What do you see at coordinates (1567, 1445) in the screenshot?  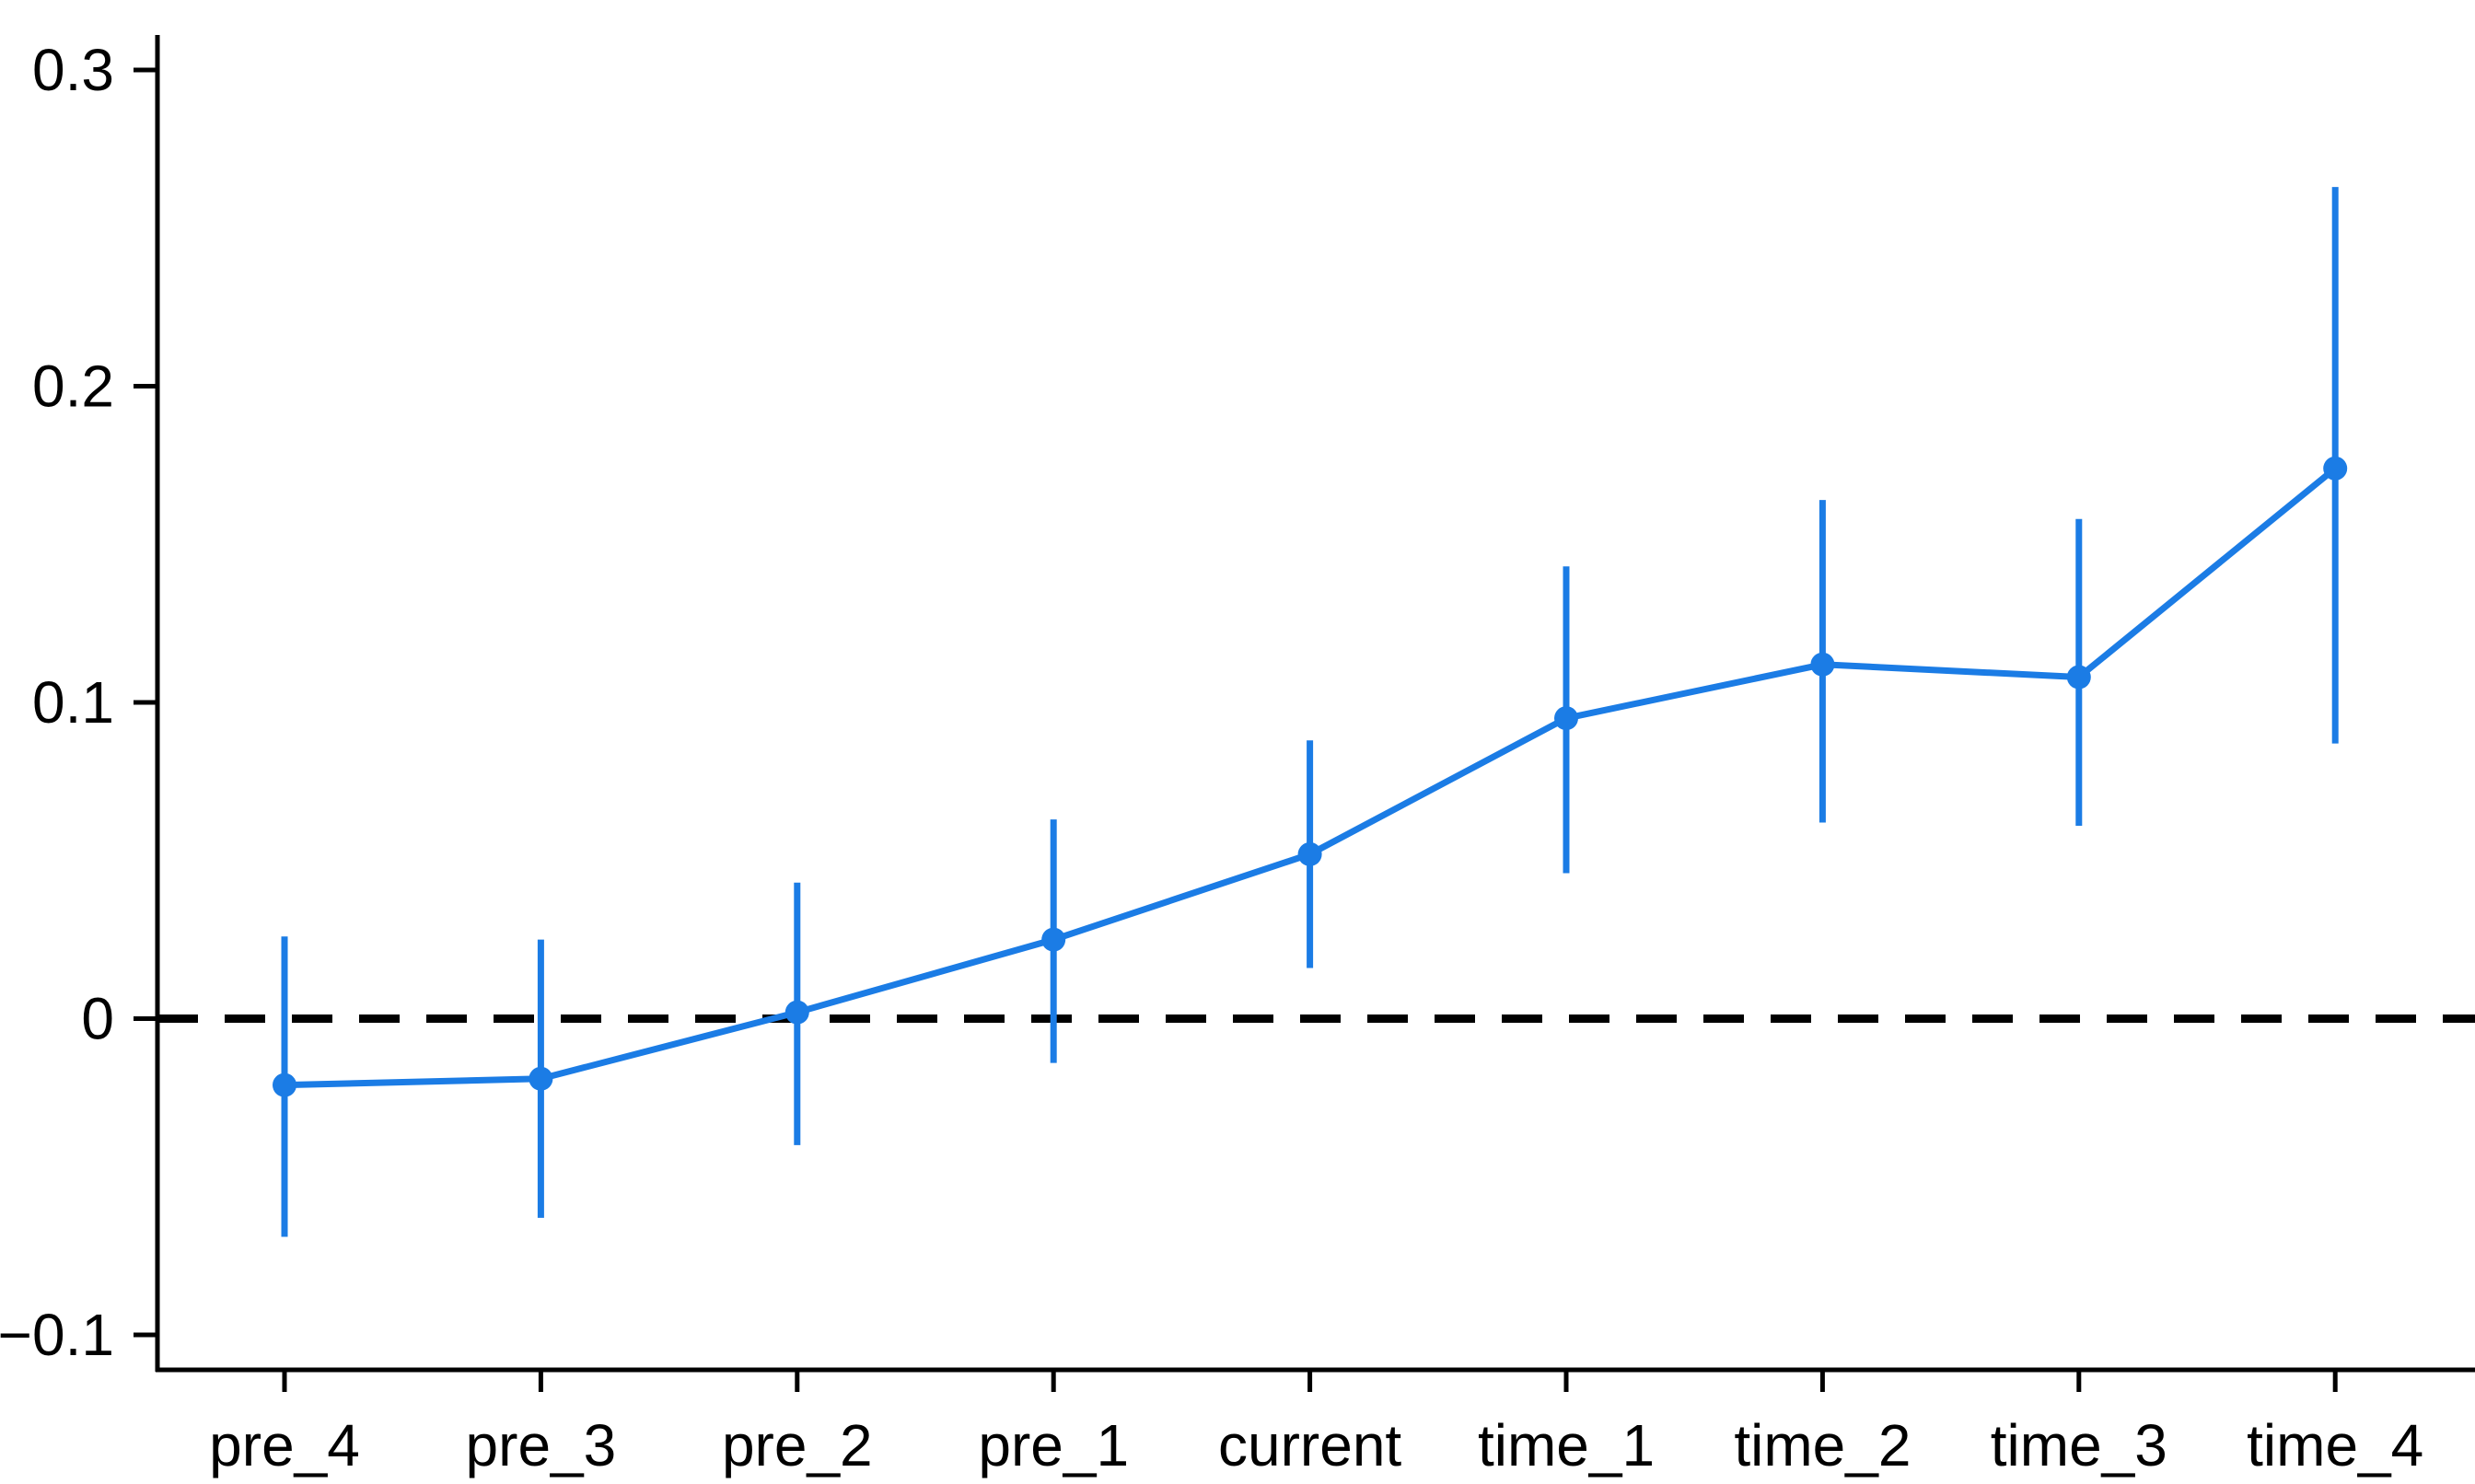 I see `x-tick-label: time_1` at bounding box center [1567, 1445].